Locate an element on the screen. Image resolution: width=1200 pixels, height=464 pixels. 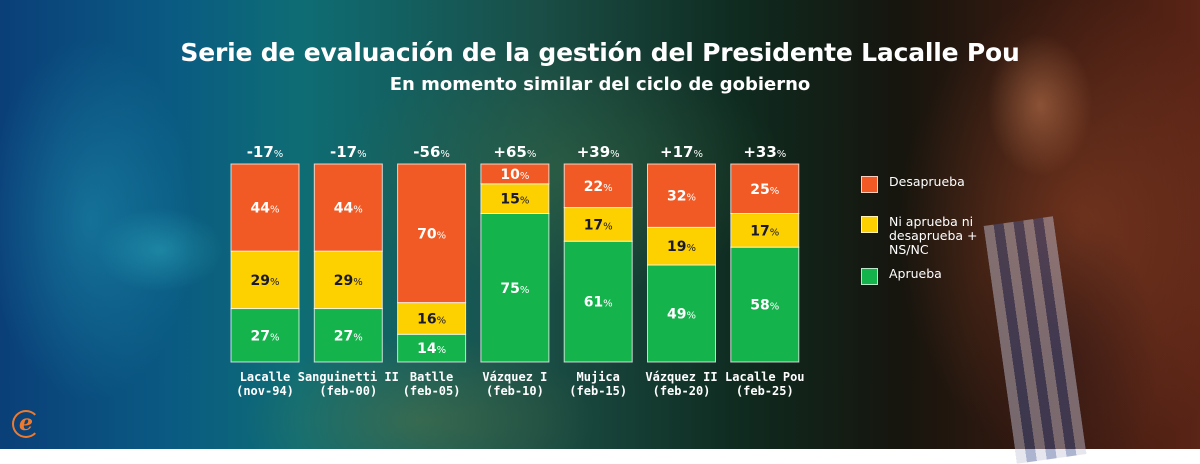
category-date-label: (feb-05) is located at coordinates (432, 391).